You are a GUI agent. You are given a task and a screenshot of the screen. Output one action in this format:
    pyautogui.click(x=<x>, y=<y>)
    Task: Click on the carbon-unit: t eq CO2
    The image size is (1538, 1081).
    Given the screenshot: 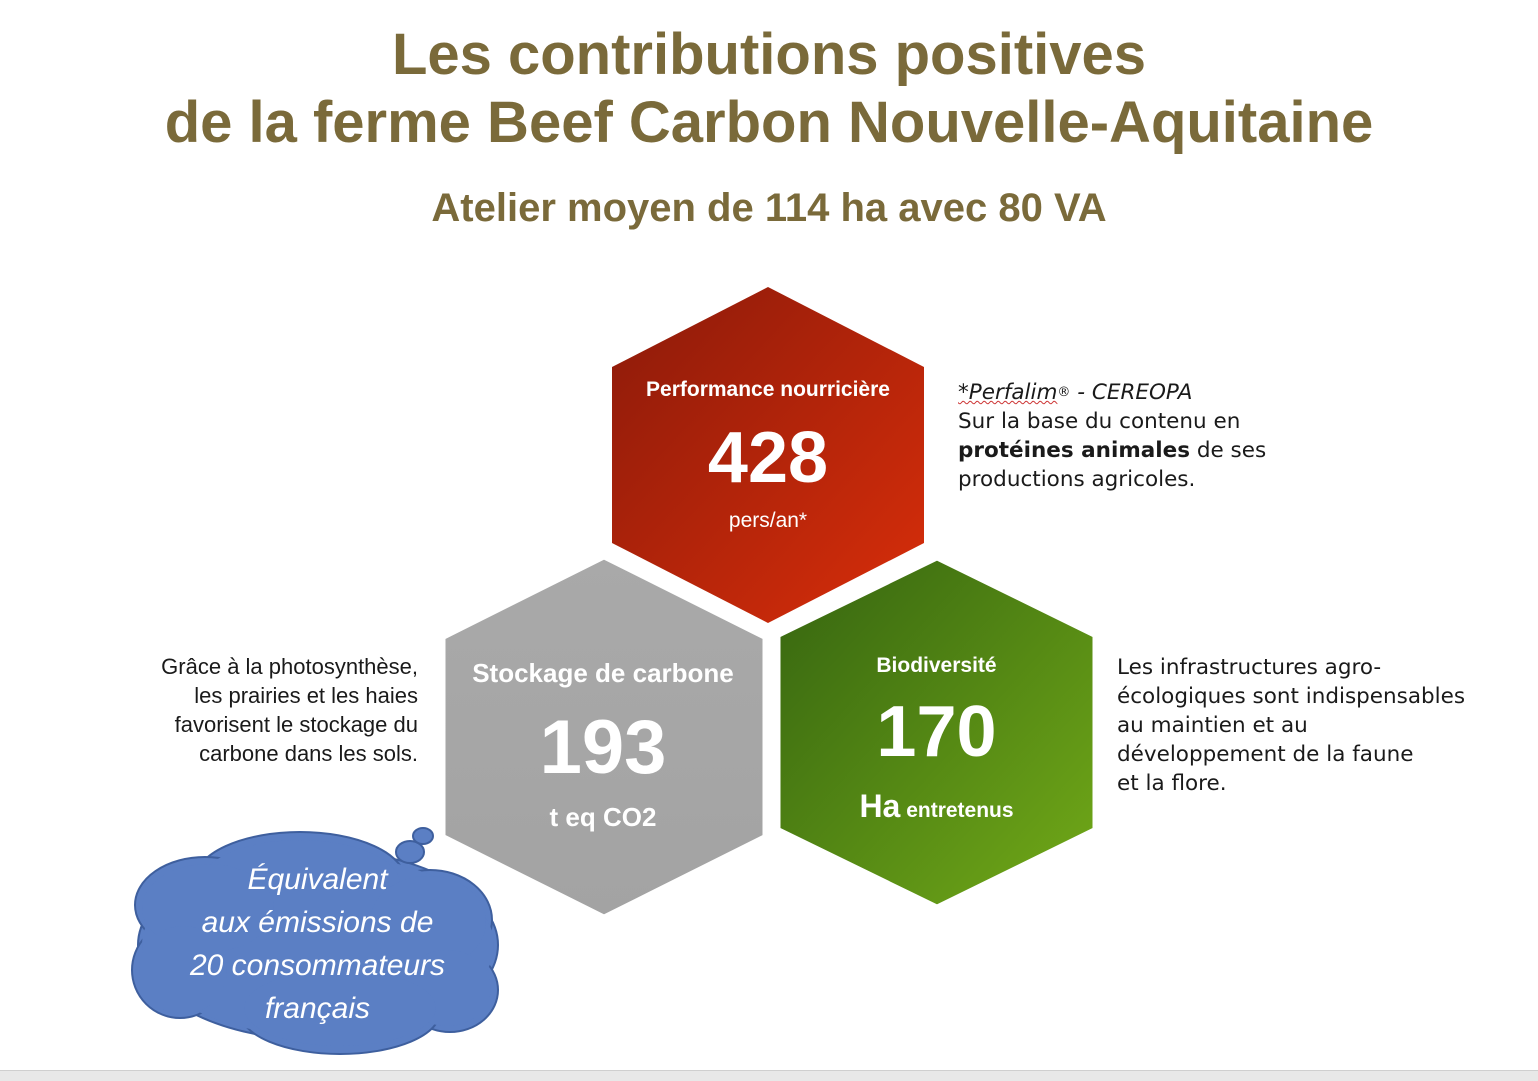 What is the action you would take?
    pyautogui.click(x=603, y=817)
    